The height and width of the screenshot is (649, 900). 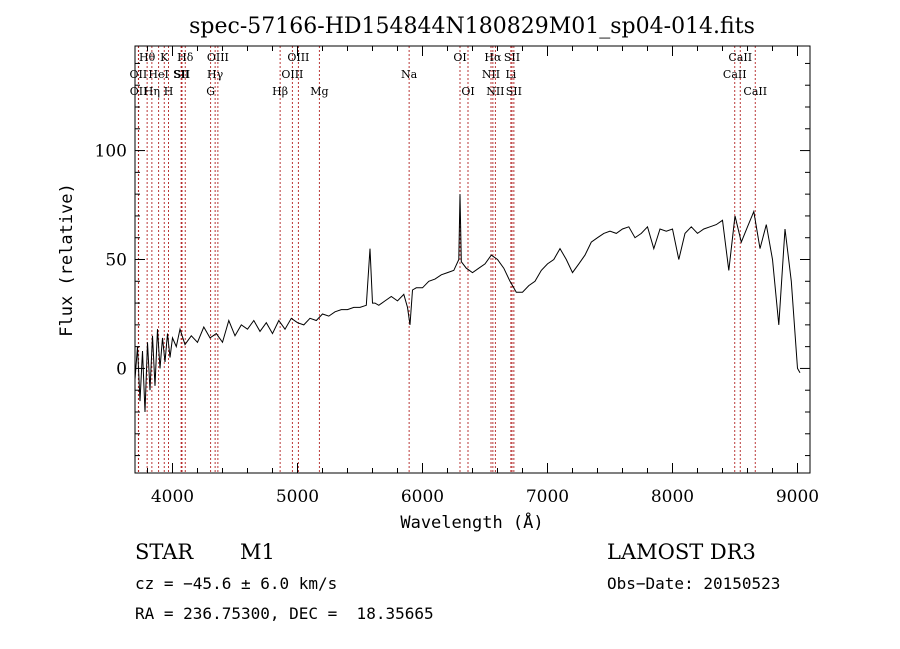 What do you see at coordinates (185, 57) in the screenshot?
I see `spectral-line-label: Hδ` at bounding box center [185, 57].